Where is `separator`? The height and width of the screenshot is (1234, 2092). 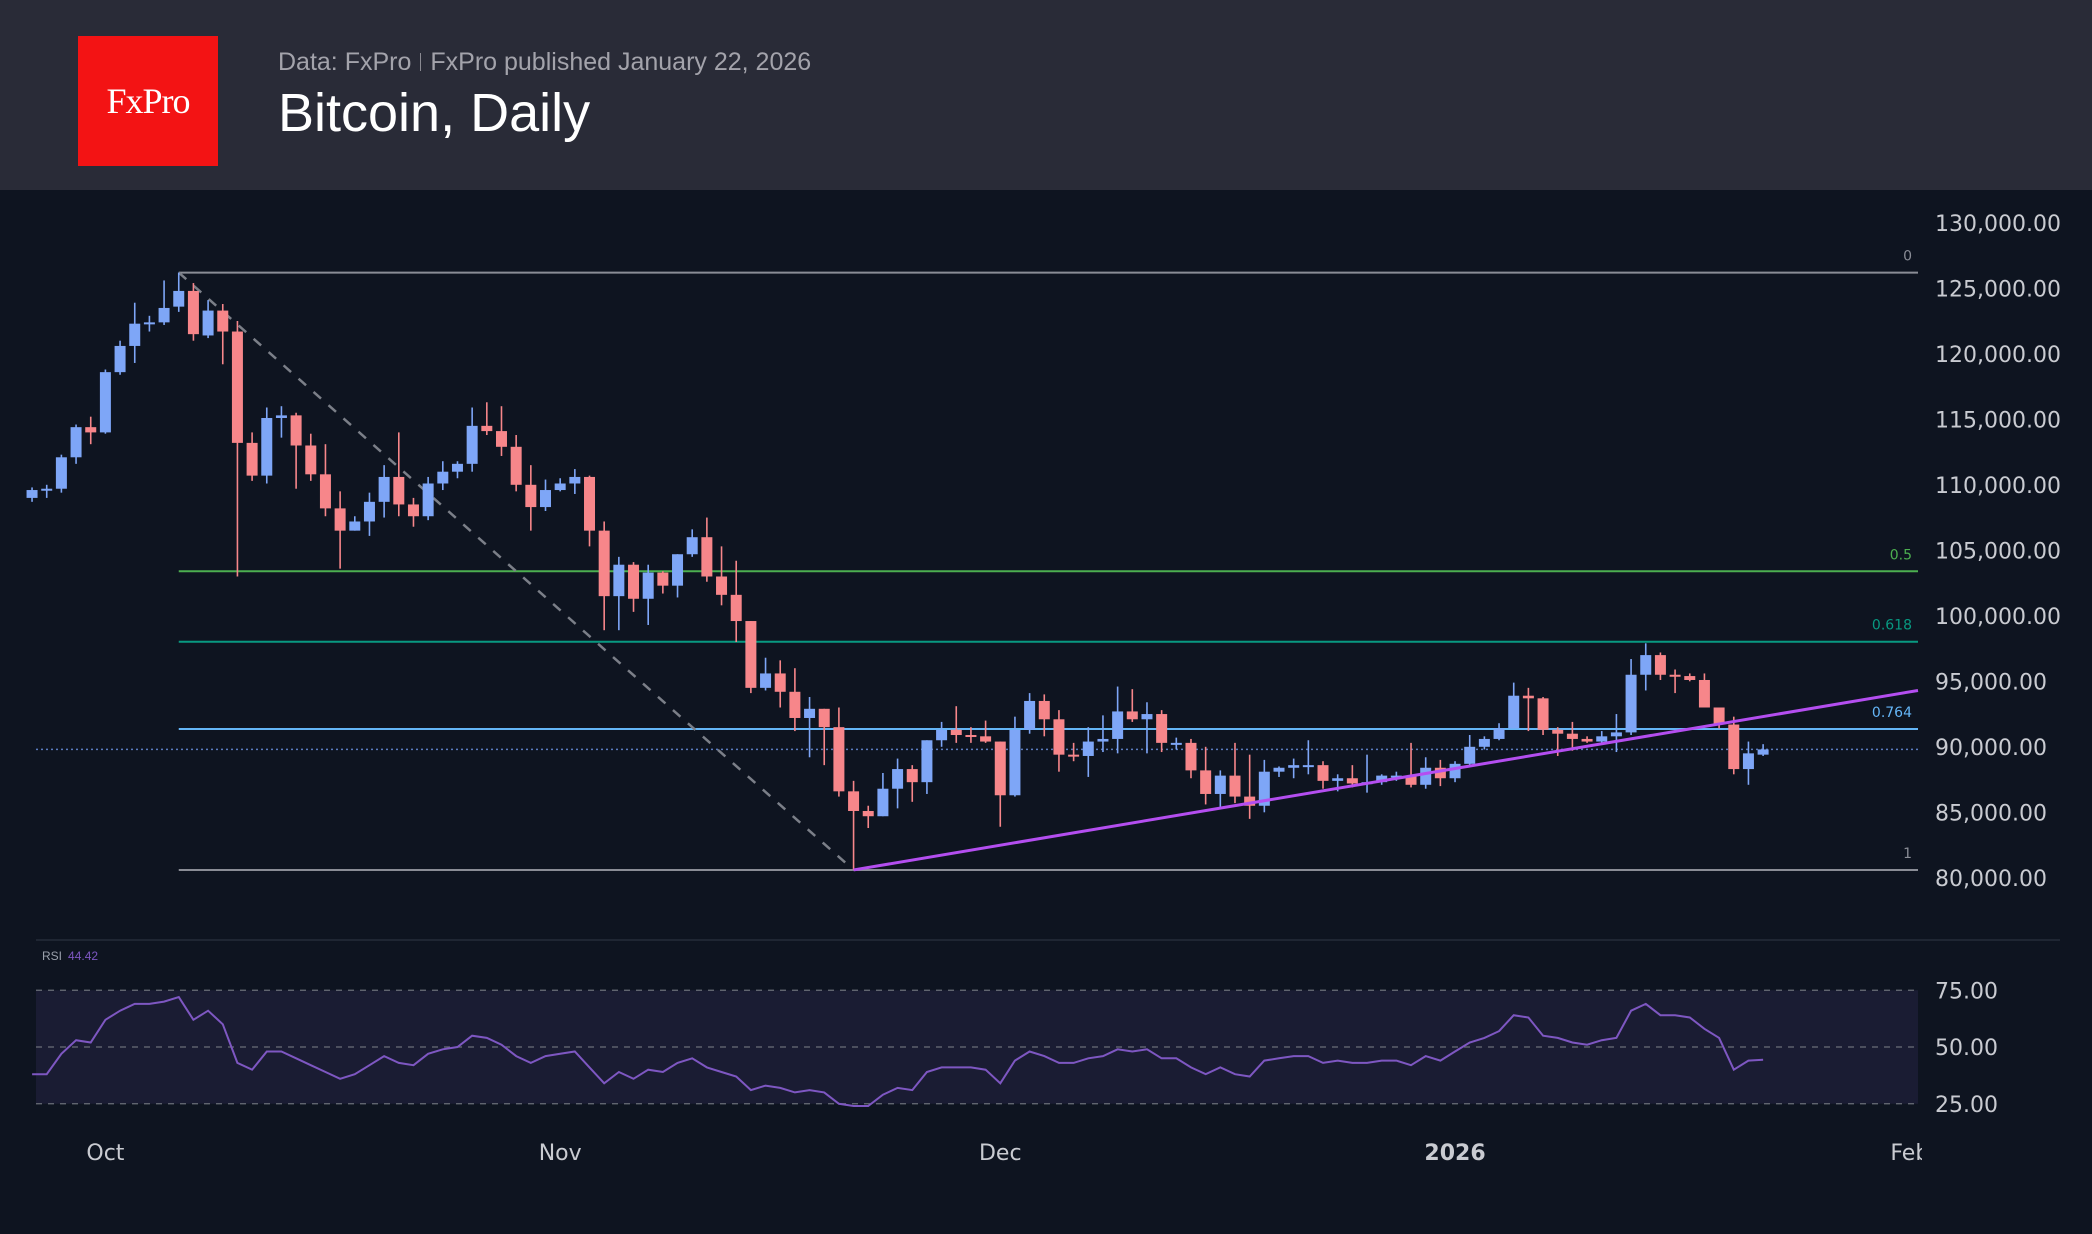 separator is located at coordinates (421, 62).